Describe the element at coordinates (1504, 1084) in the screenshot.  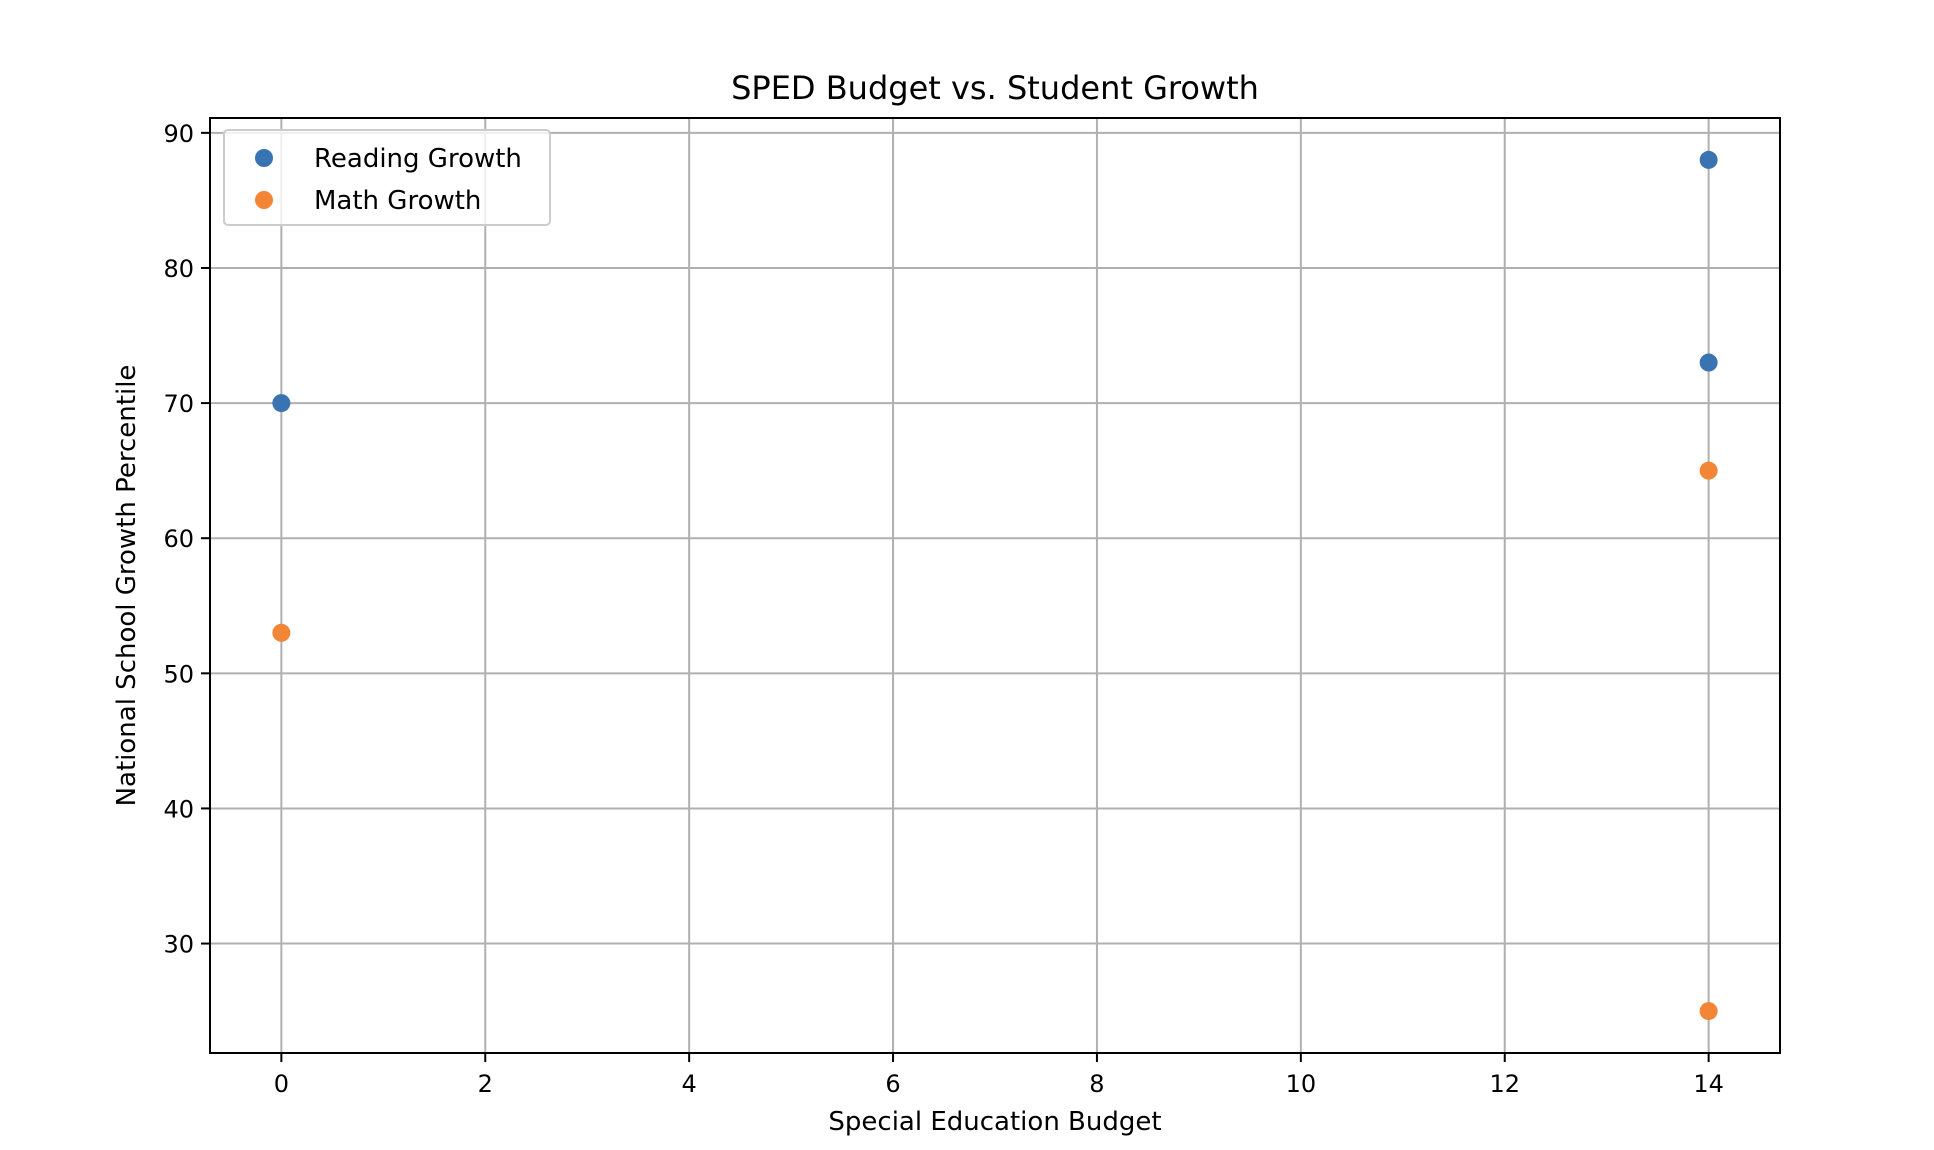
I see `x-tick-label: 12` at that location.